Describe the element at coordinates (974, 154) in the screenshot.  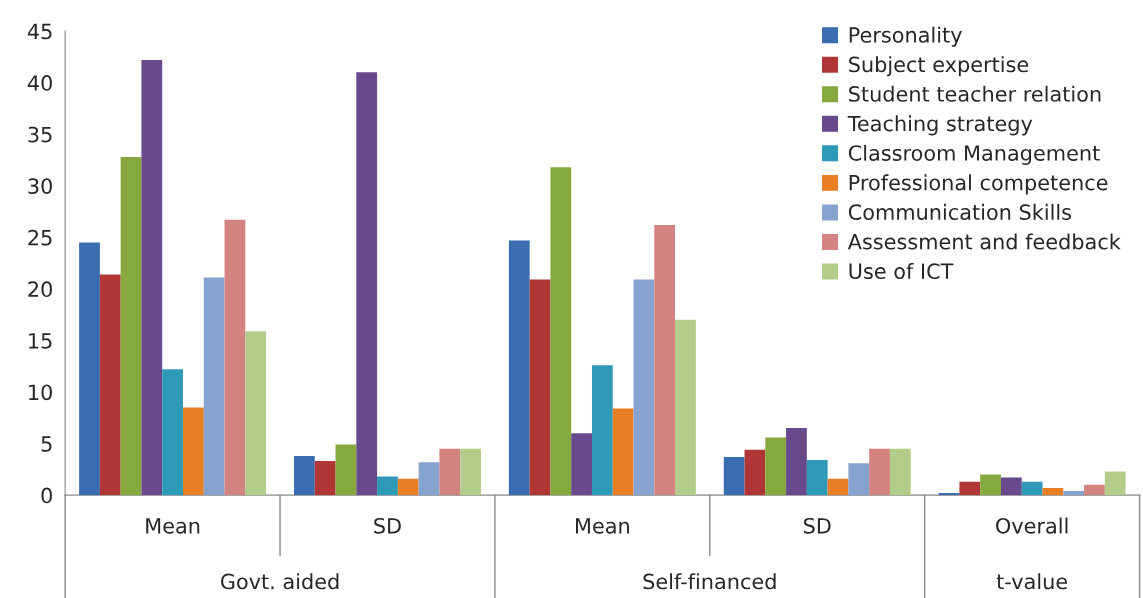
I see `legend-label: Classroom Management` at that location.